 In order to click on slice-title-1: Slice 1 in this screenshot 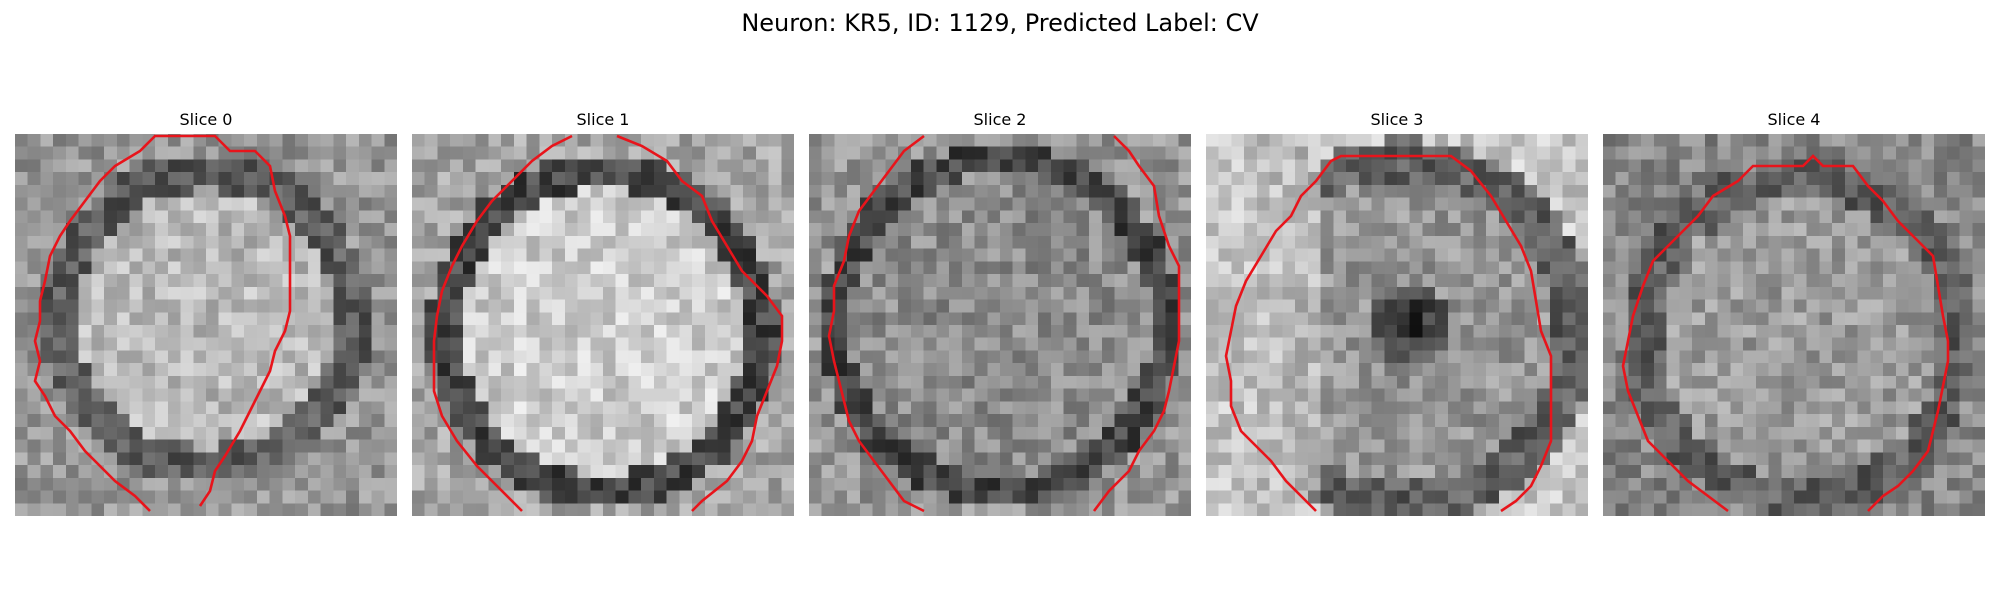, I will do `click(603, 119)`.